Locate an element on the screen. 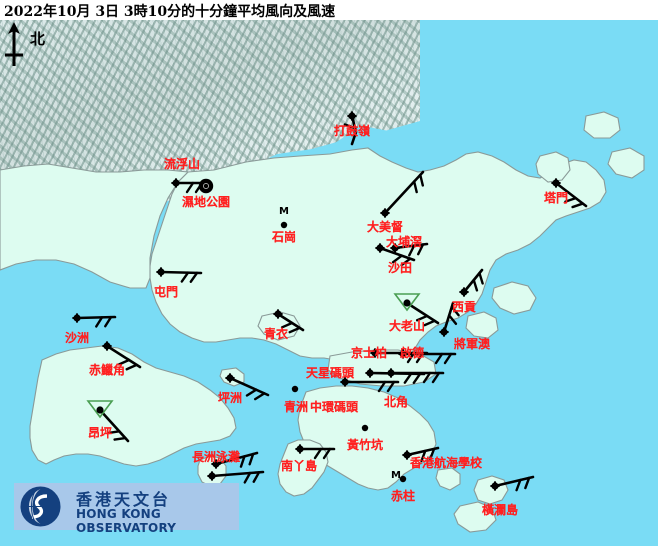 The height and width of the screenshot is (546, 658). page-title: 2022年10月 3日 3時10分的十分鐘平均風向及風速 is located at coordinates (170, 12).